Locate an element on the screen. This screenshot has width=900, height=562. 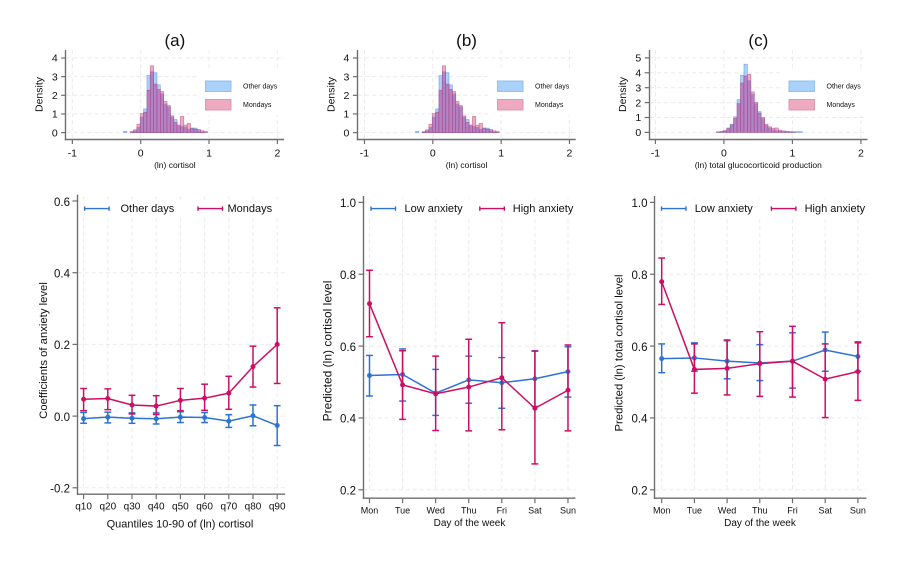
svg-text: 5 is located at coordinates (638, 59).